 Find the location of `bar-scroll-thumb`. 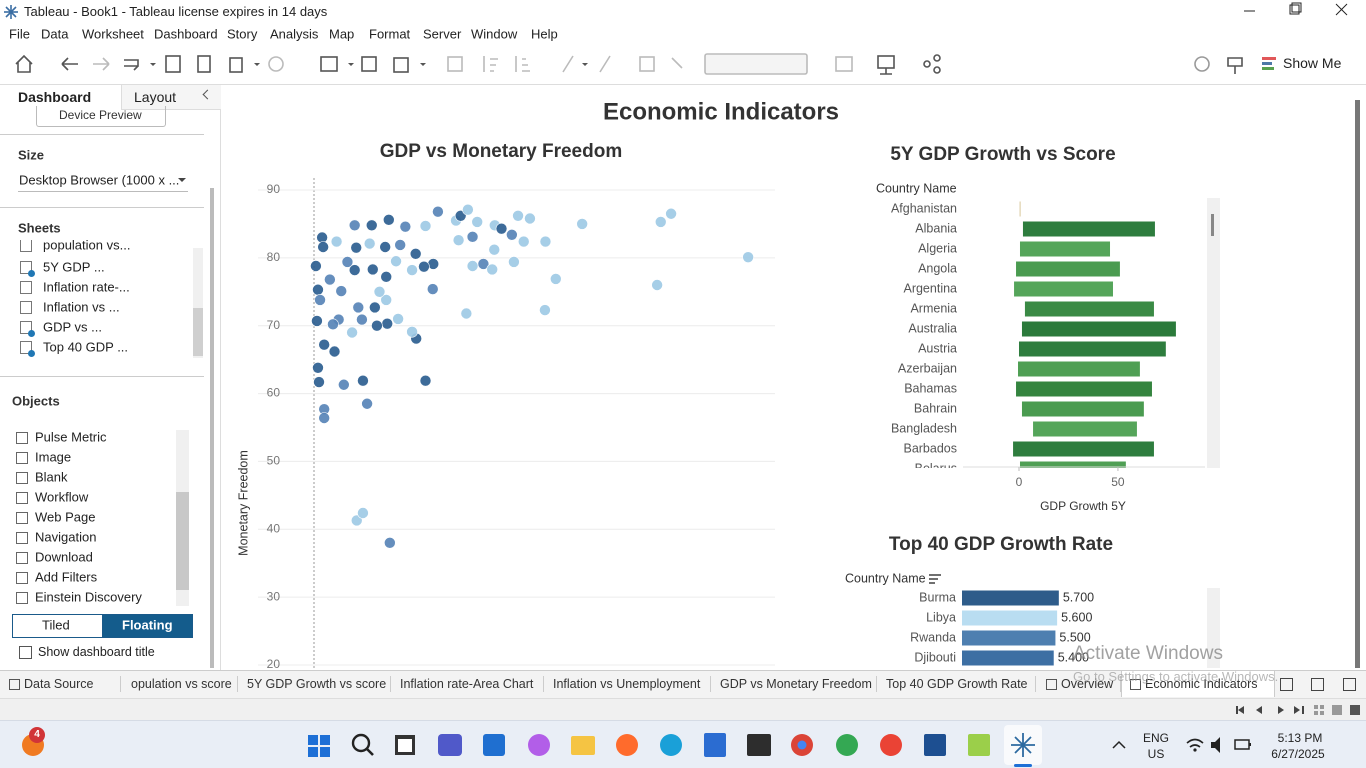

bar-scroll-thumb is located at coordinates (1212, 225).